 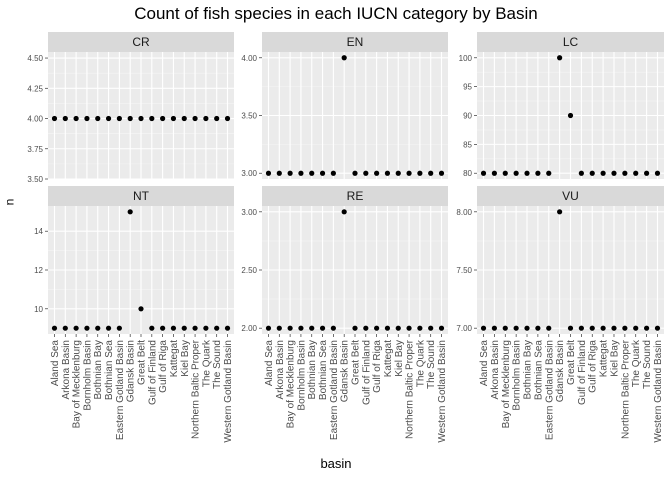 I want to click on facet-label: LC, so click(x=571, y=42).